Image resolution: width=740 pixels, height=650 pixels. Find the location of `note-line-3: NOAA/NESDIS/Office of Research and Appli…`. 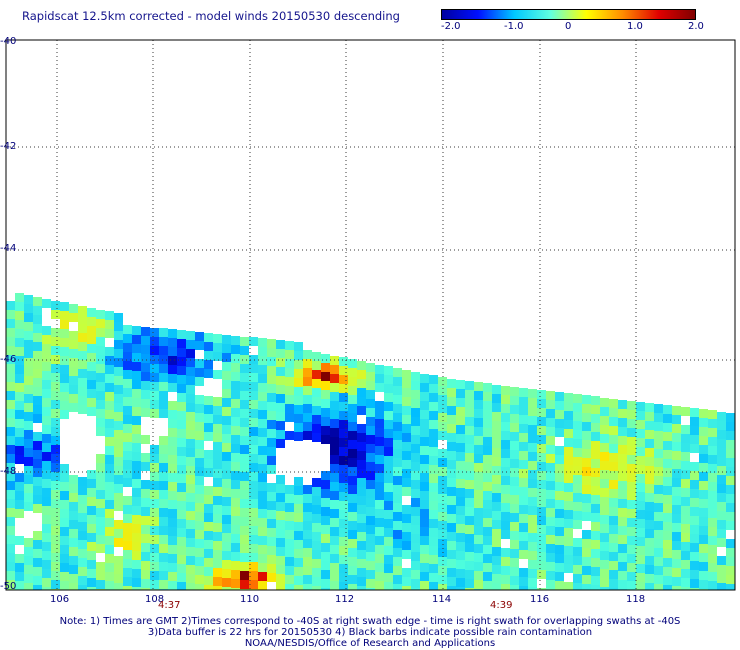

note-line-3: NOAA/NESDIS/Office of Research and Appli… is located at coordinates (370, 643).